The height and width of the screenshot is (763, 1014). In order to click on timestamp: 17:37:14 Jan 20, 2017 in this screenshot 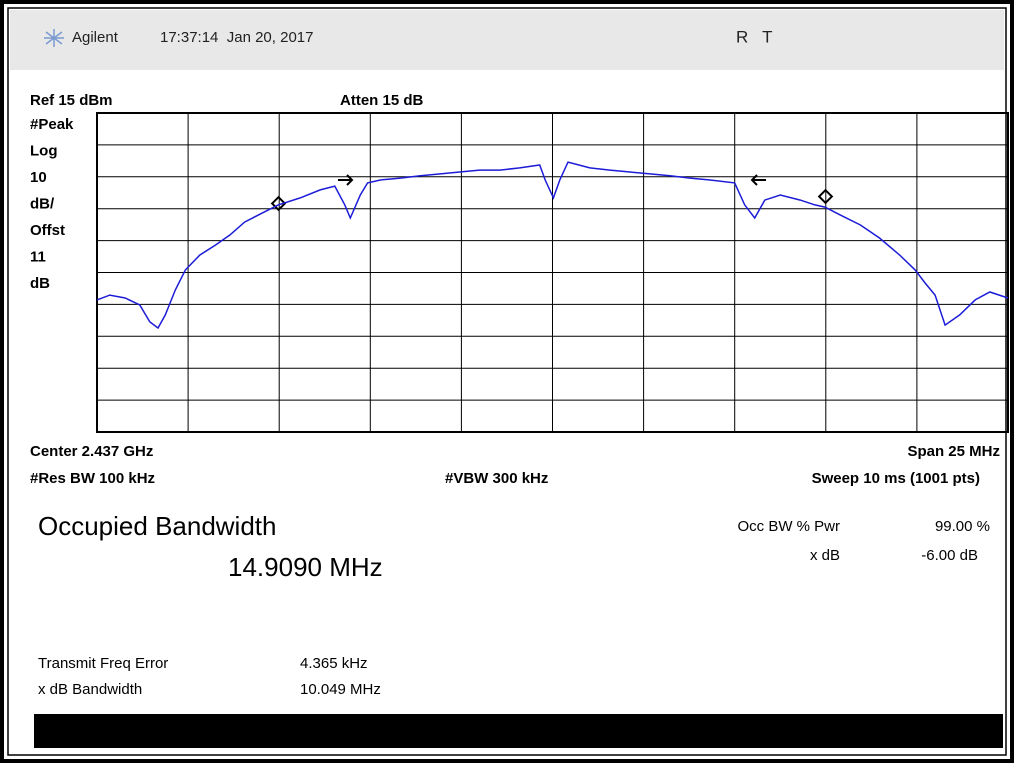, I will do `click(236, 37)`.